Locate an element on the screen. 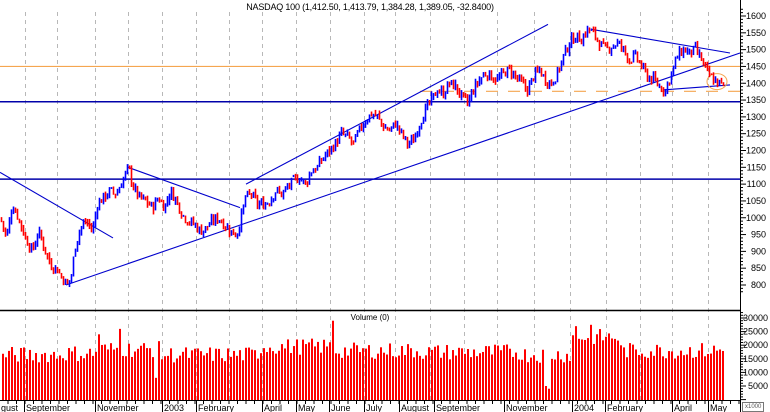 Image resolution: width=770 pixels, height=412 pixels. x-tick-label: July is located at coordinates (374, 407).